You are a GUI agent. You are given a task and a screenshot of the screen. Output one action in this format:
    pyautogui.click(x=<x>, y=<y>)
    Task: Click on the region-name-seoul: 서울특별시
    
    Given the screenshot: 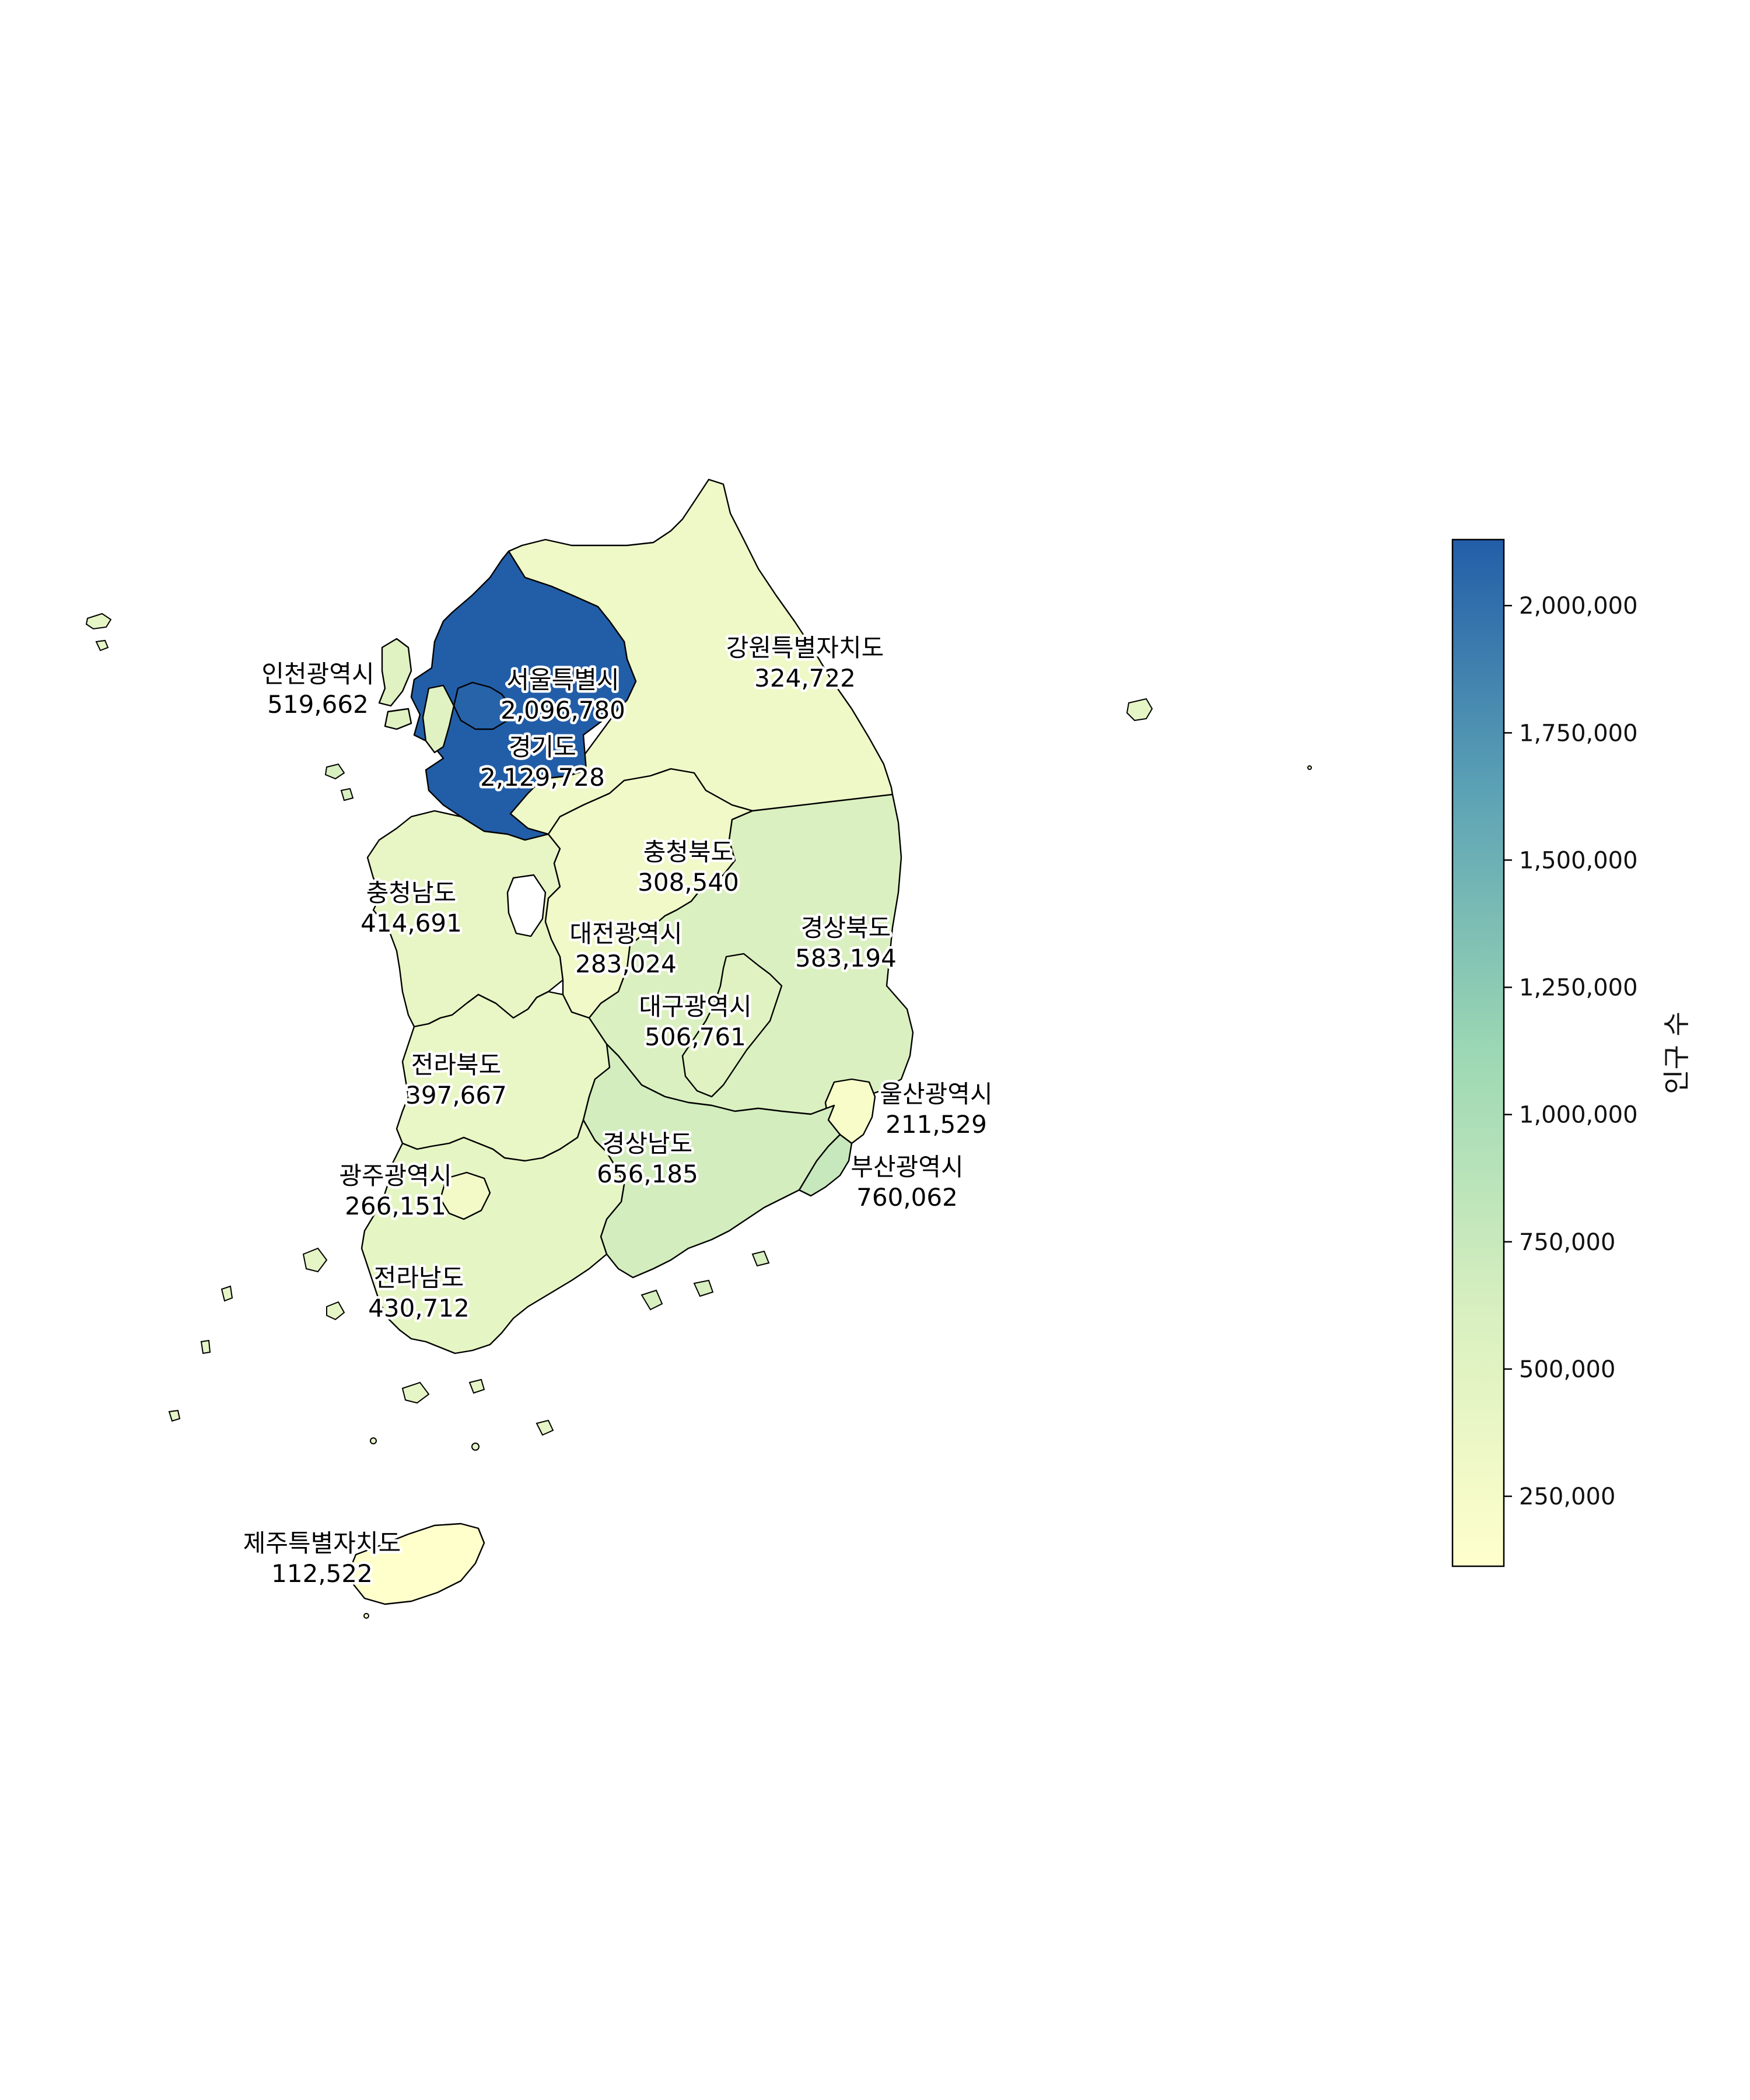 What is the action you would take?
    pyautogui.click(x=562, y=680)
    